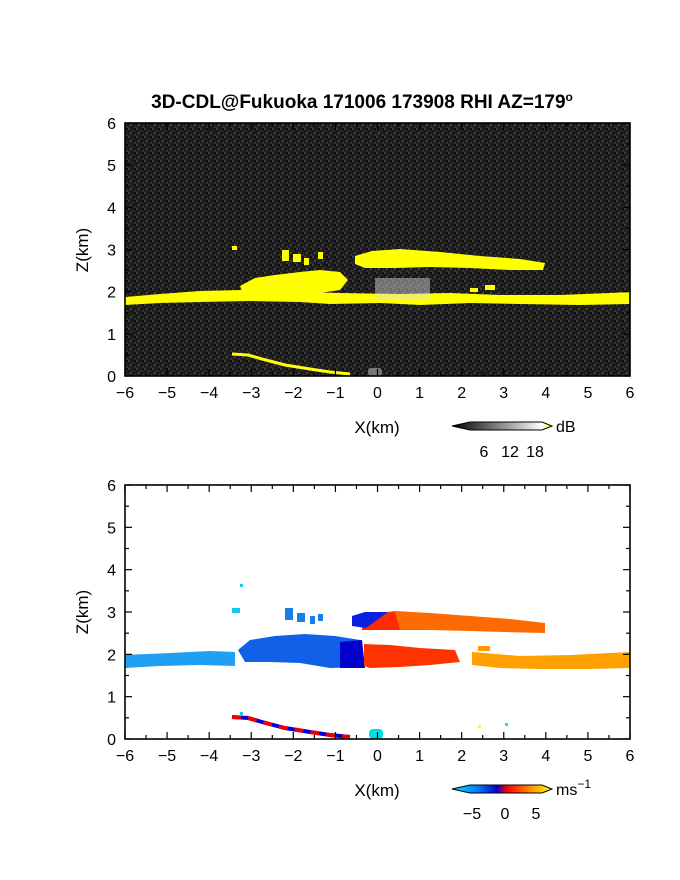  I want to click on reflectivity-ytick-label: 0, so click(111, 377).